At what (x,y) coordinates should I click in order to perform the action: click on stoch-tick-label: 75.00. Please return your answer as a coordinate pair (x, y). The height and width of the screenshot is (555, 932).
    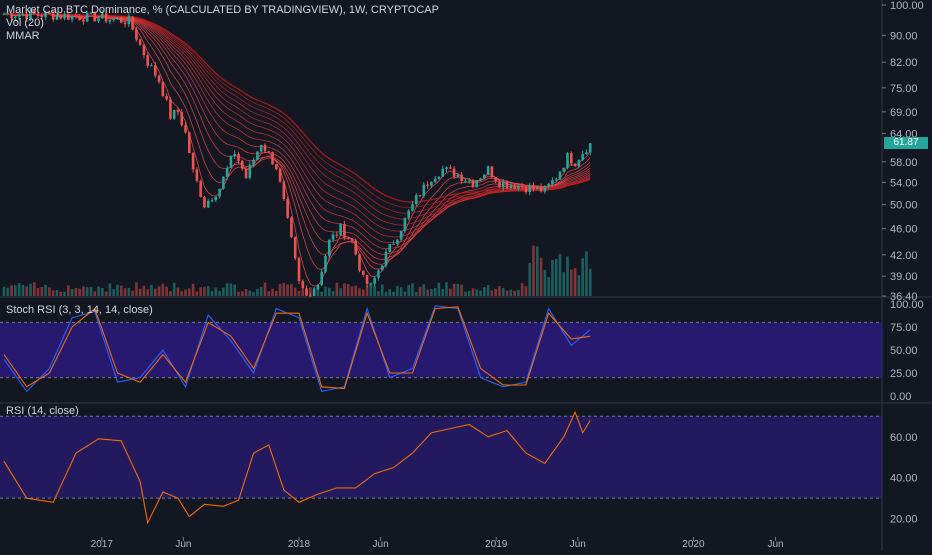
    Looking at the image, I should click on (904, 328).